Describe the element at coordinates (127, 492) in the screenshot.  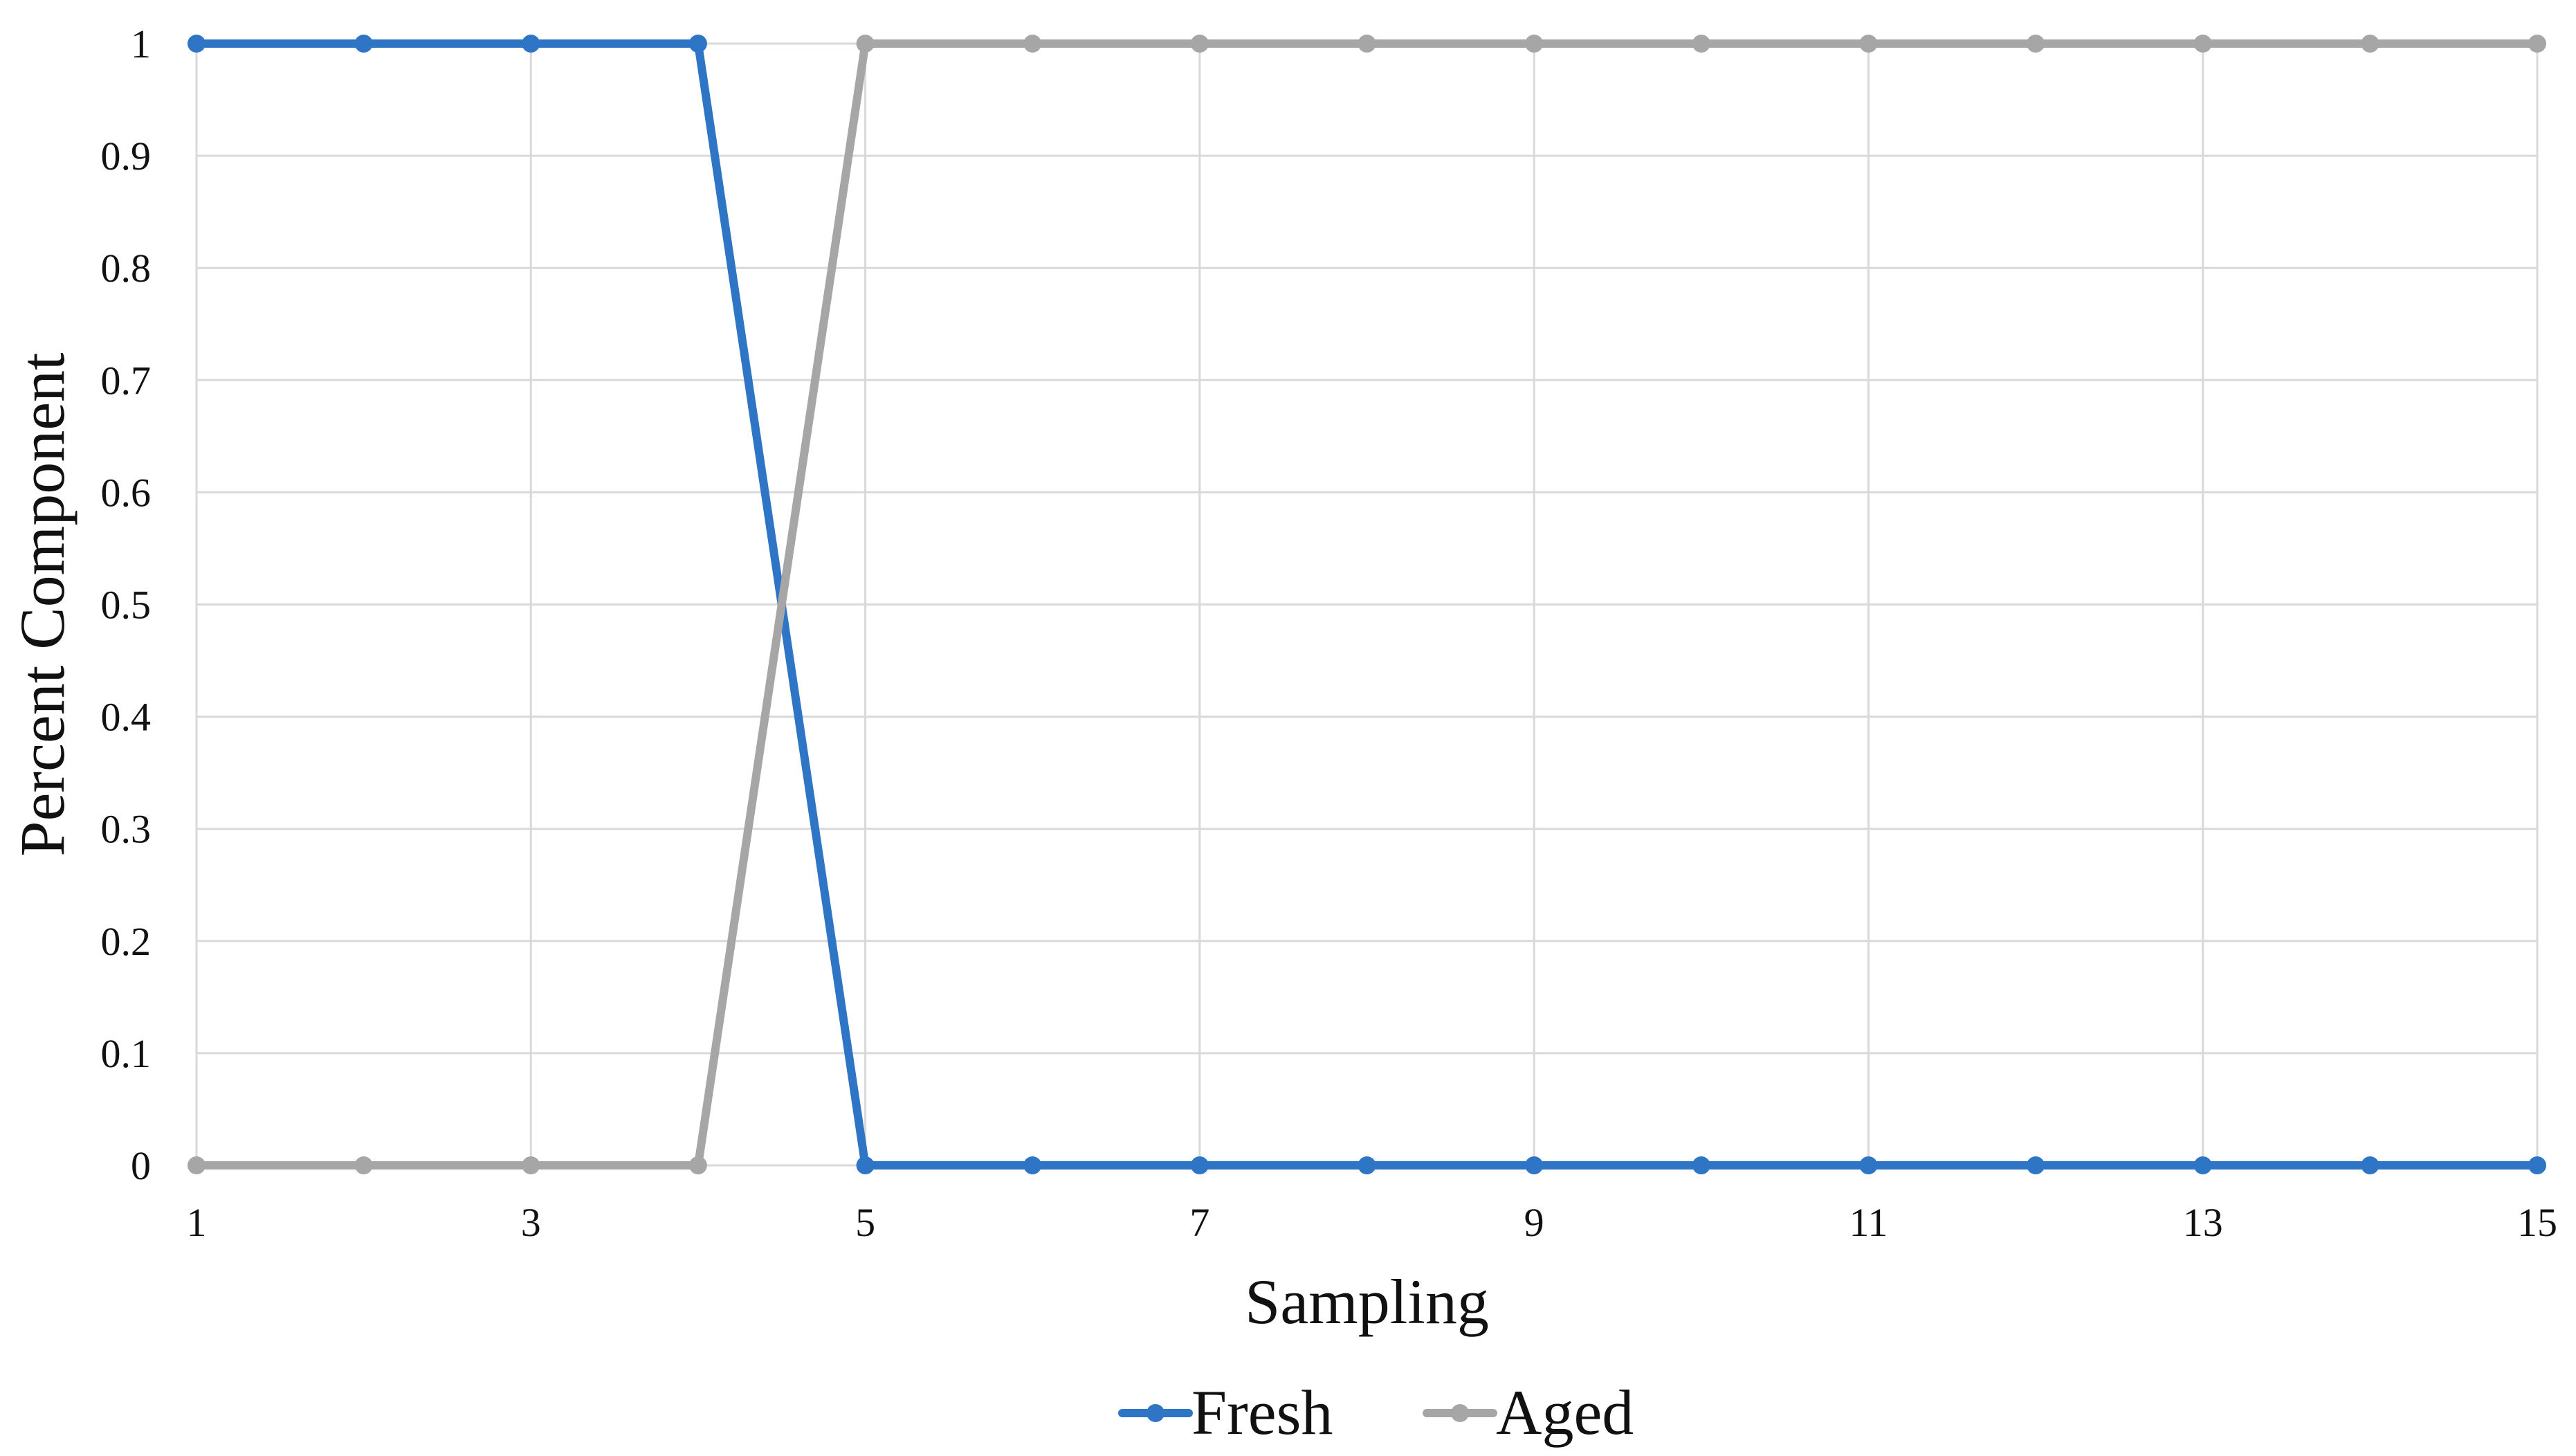
I see `y-tick-label: 0.6` at that location.